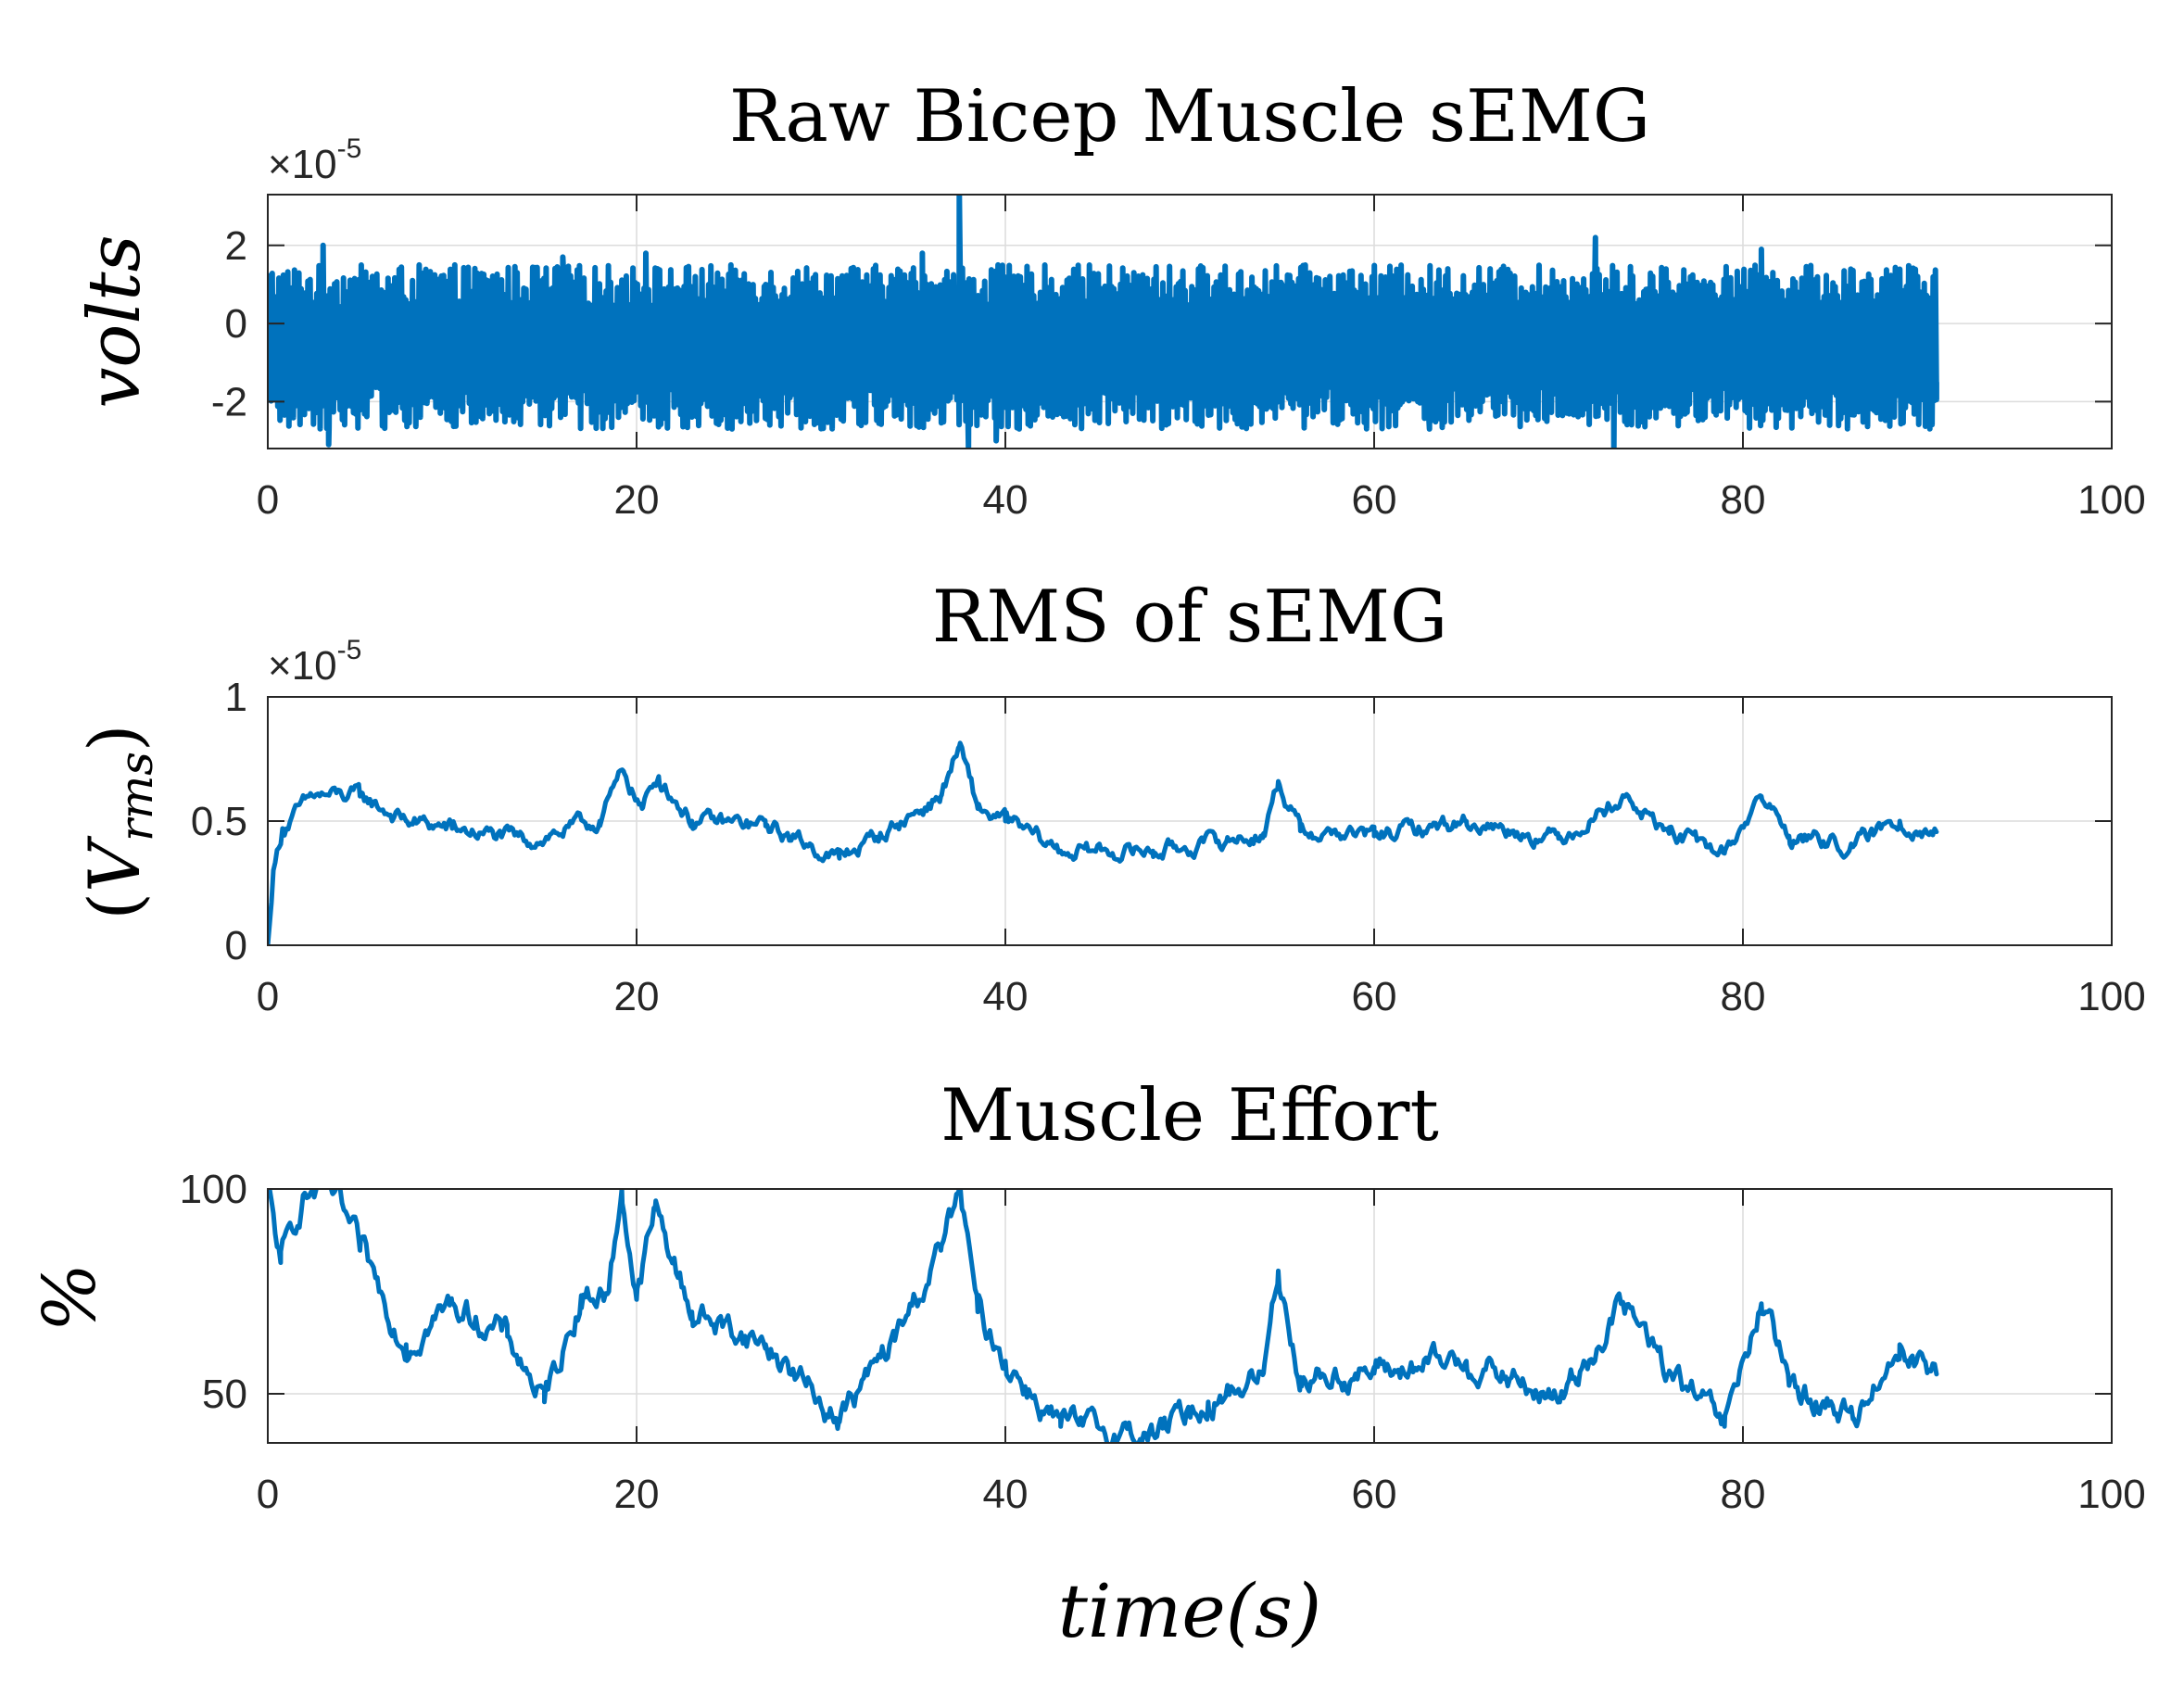  Describe the element at coordinates (1006, 996) in the screenshot. I see `rms-semg-xtick-label-2: 40` at that location.